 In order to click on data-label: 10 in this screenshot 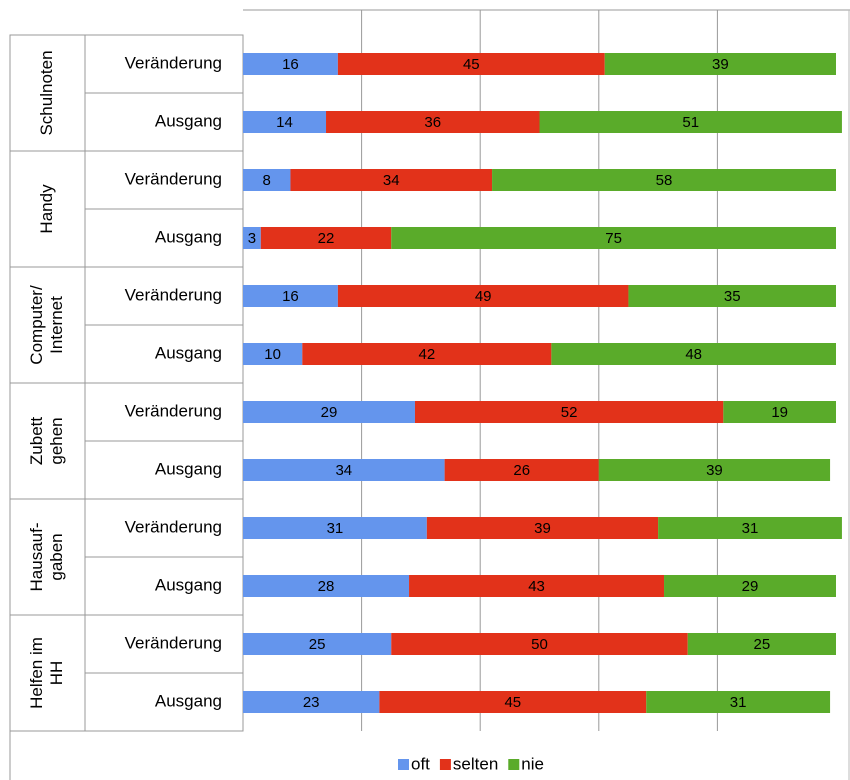, I will do `click(272, 354)`.